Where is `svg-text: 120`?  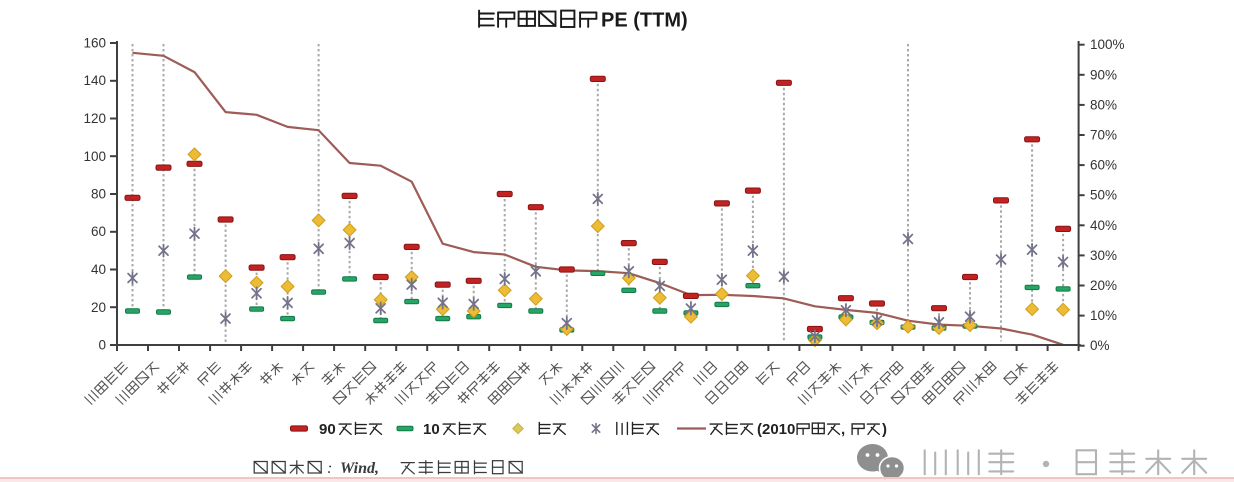 svg-text: 120 is located at coordinates (94, 118).